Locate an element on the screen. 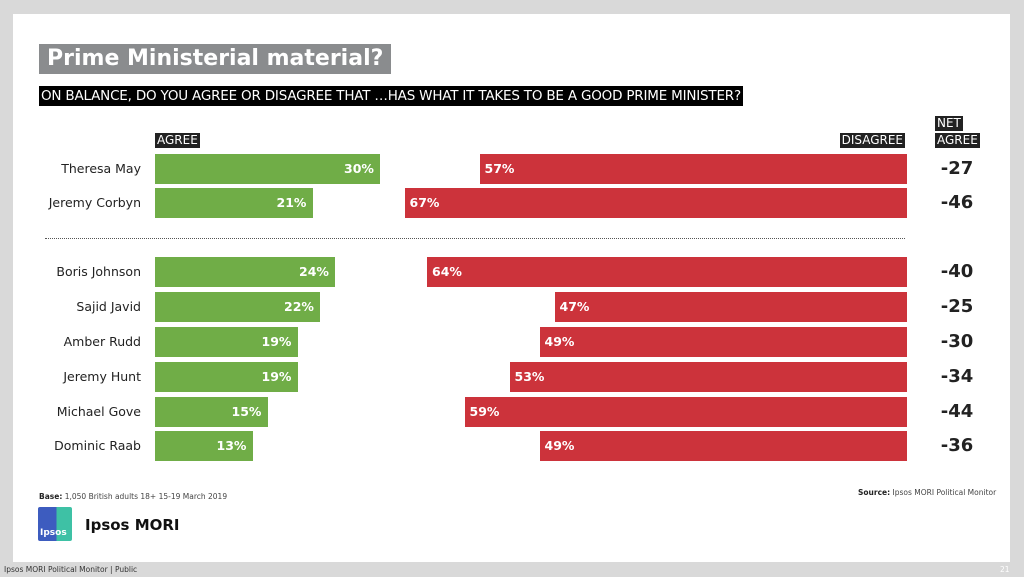 This screenshot has width=1024, height=577. base-label: Base: is located at coordinates (51, 496).